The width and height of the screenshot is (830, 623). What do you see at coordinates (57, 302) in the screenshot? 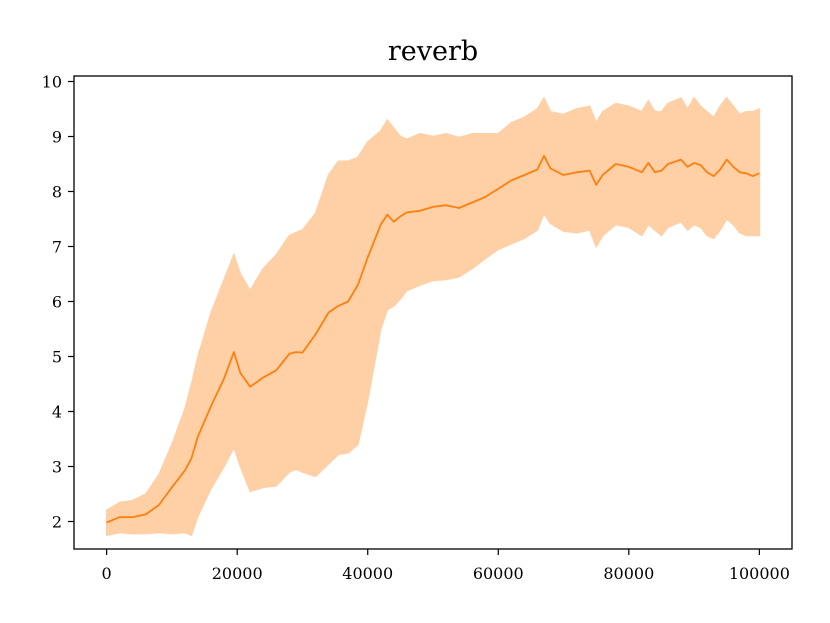
I see `y-tick-label: 6` at bounding box center [57, 302].